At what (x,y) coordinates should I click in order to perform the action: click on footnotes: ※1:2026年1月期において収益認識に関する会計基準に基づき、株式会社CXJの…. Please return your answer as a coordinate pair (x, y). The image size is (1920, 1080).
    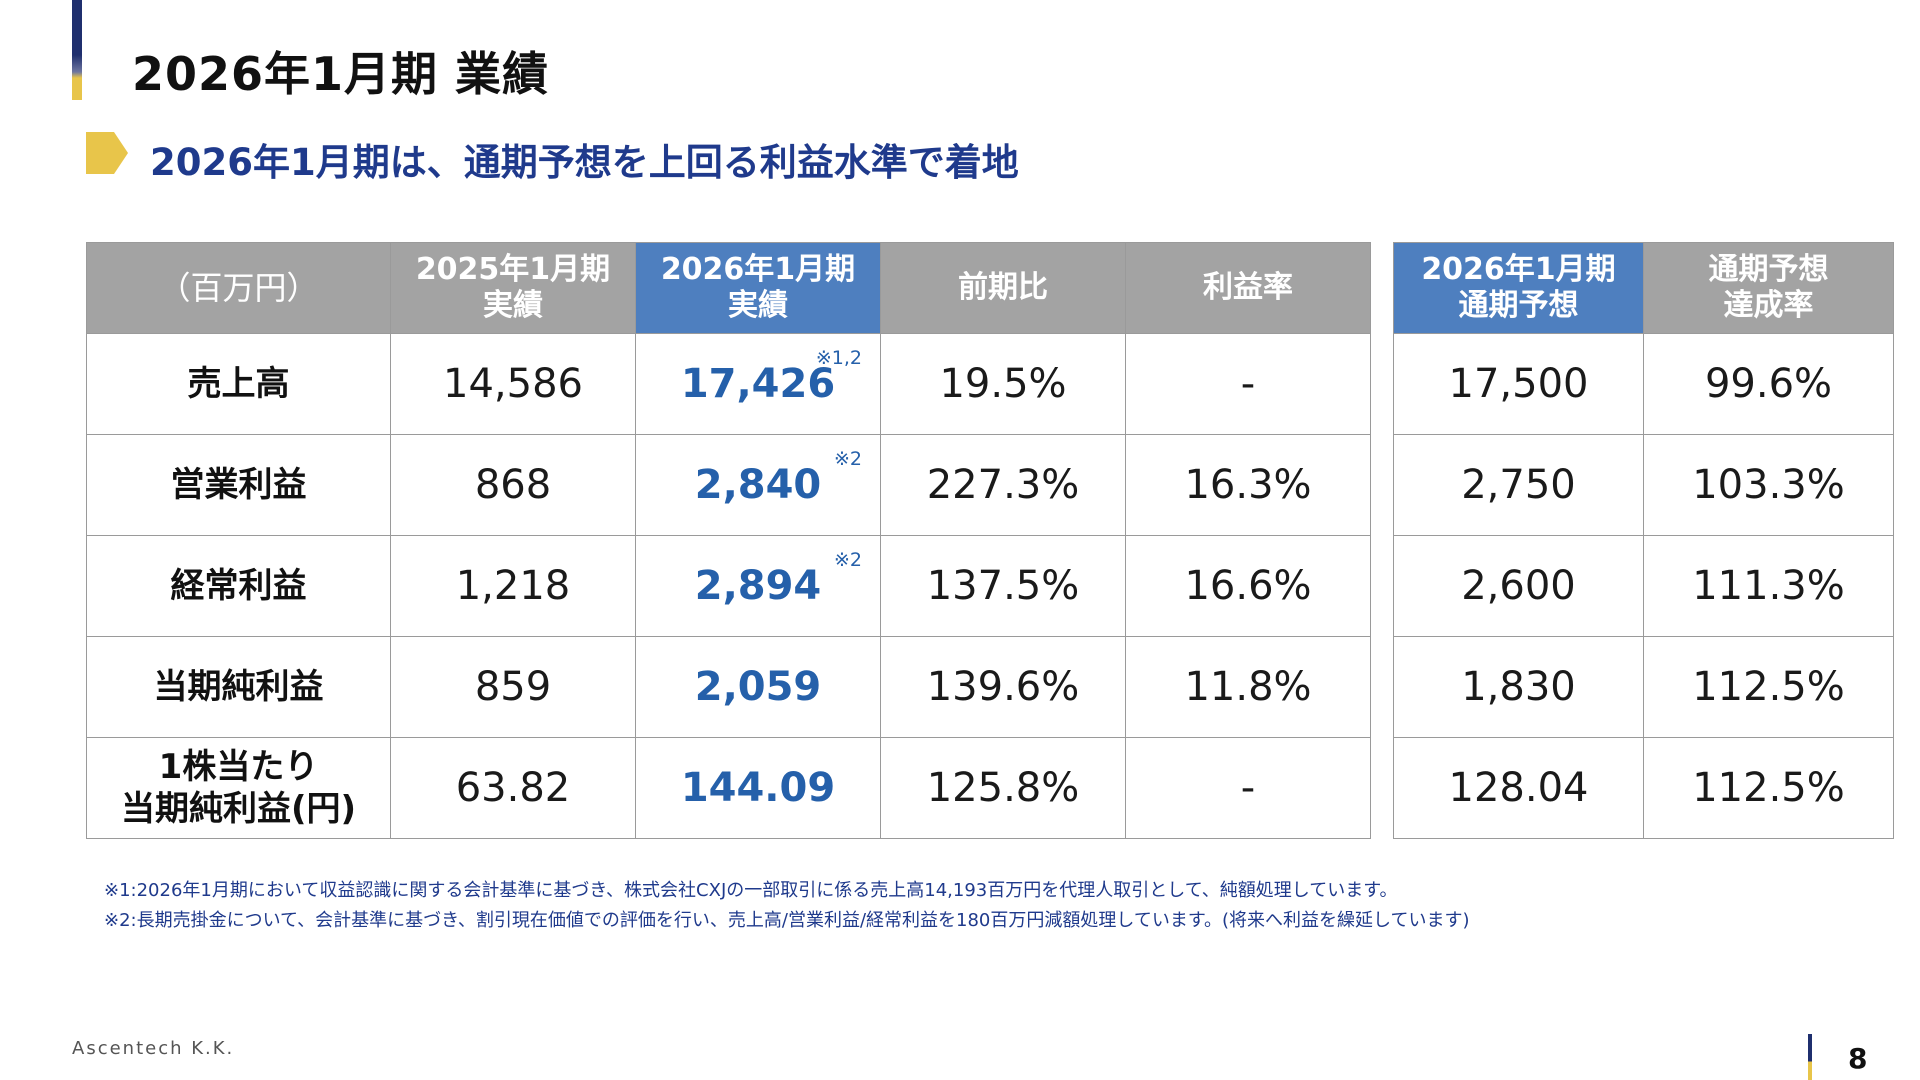
    Looking at the image, I should click on (787, 906).